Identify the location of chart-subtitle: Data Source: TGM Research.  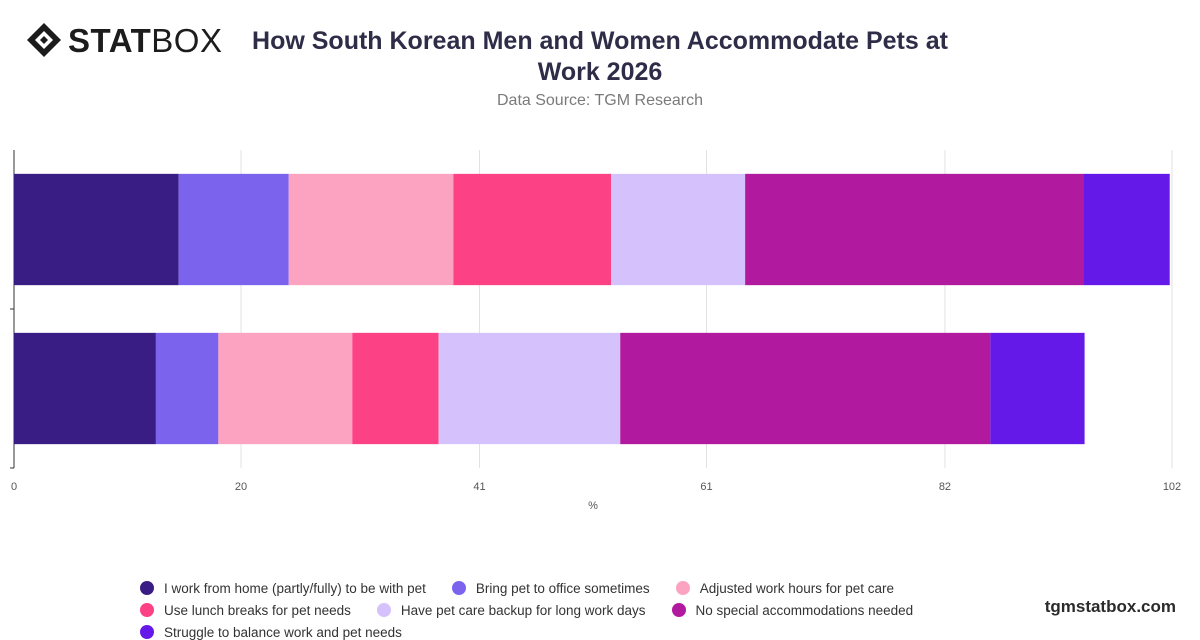
(599, 100).